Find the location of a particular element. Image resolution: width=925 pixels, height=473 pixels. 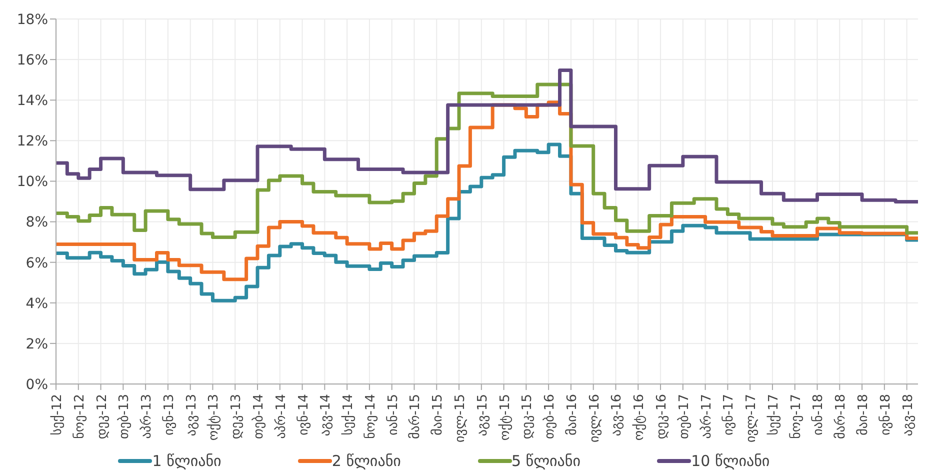

legend-label: 1 წლიანი is located at coordinates (187, 461).